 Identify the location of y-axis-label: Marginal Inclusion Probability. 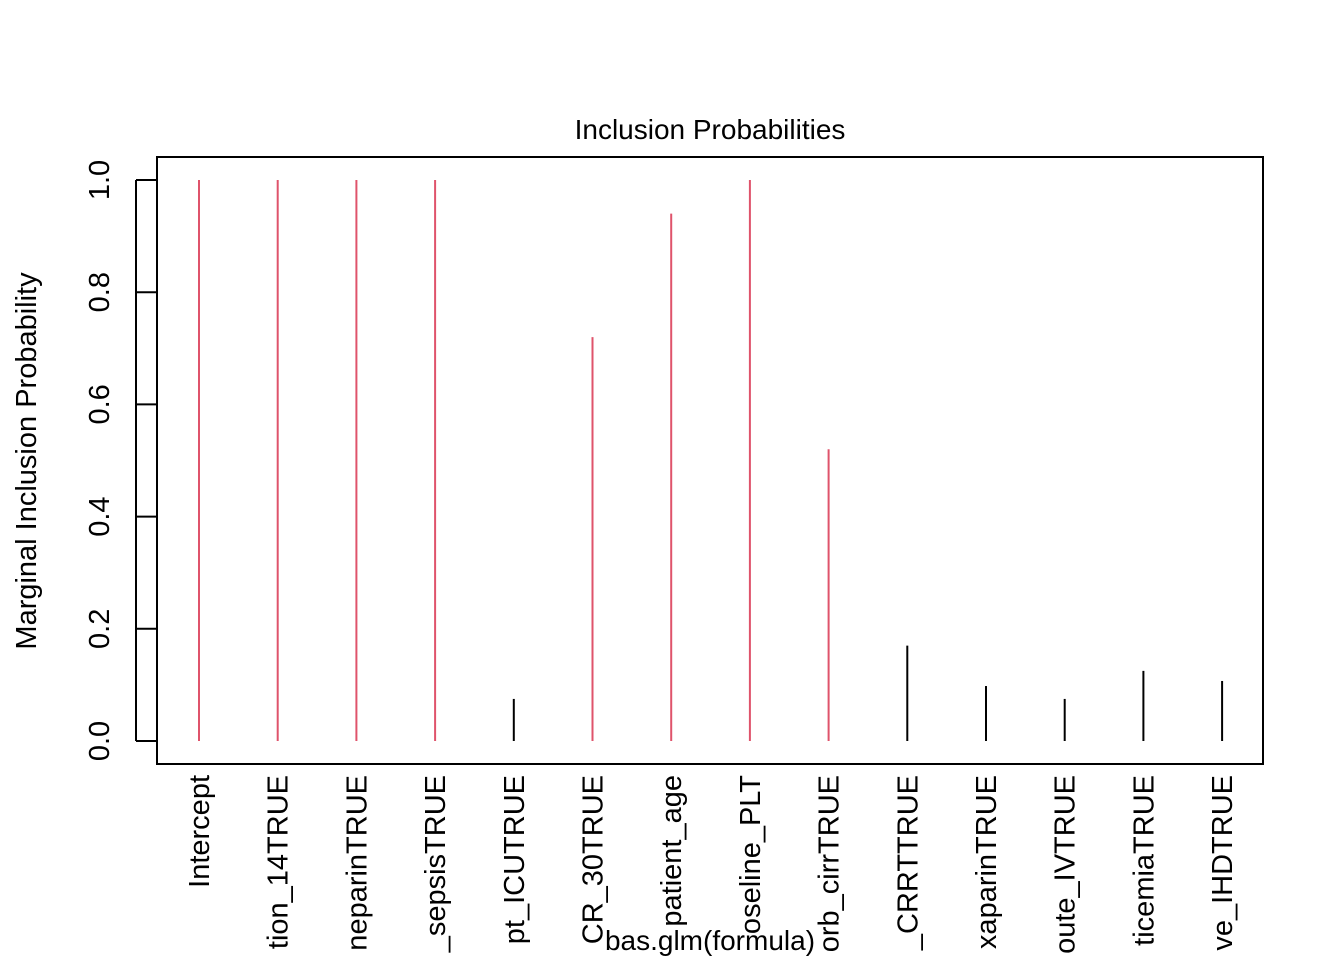
(27, 461).